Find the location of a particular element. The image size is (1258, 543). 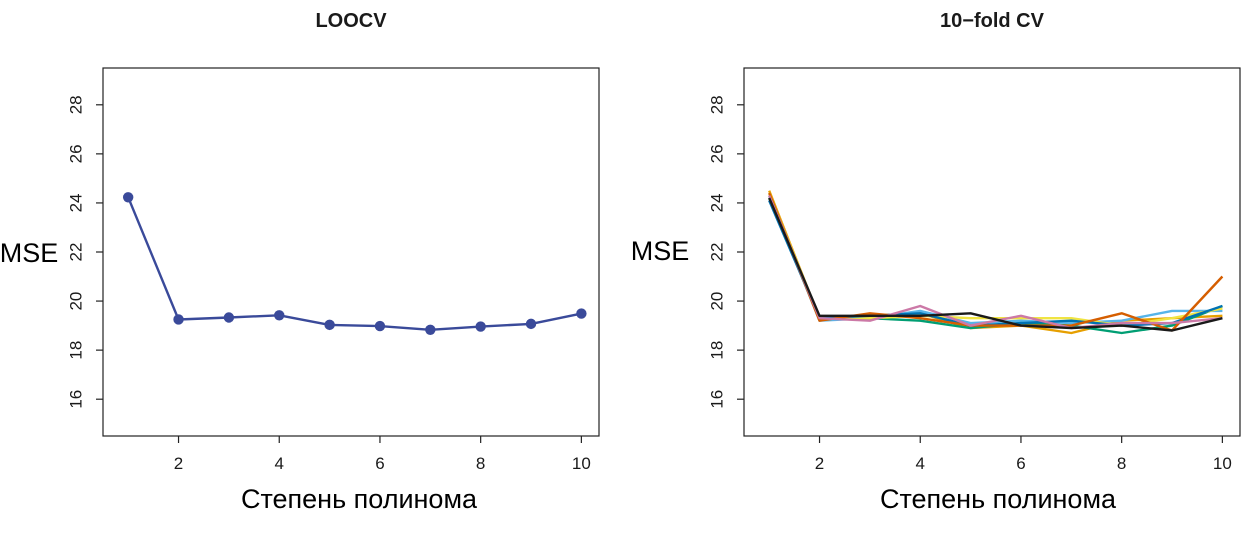

chart-title: LOOCV is located at coordinates (351, 21).